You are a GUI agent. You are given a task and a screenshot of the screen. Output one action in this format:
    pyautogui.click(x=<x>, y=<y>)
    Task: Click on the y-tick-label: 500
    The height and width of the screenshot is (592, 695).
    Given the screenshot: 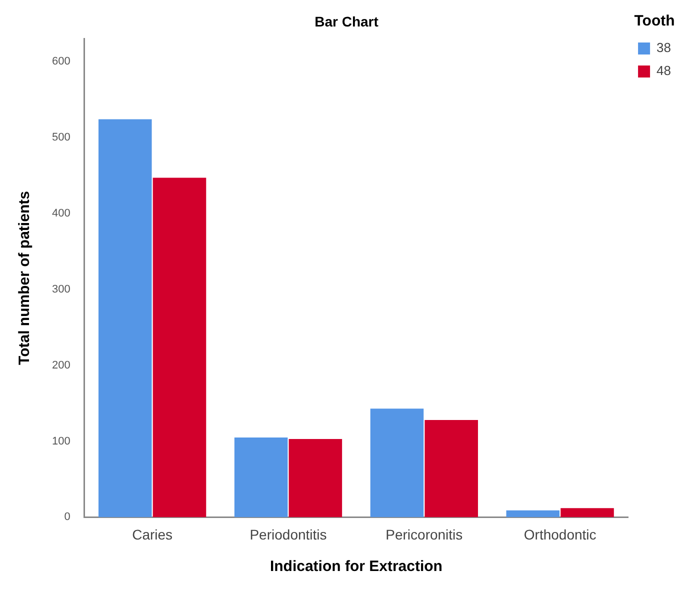 What is the action you would take?
    pyautogui.click(x=61, y=138)
    